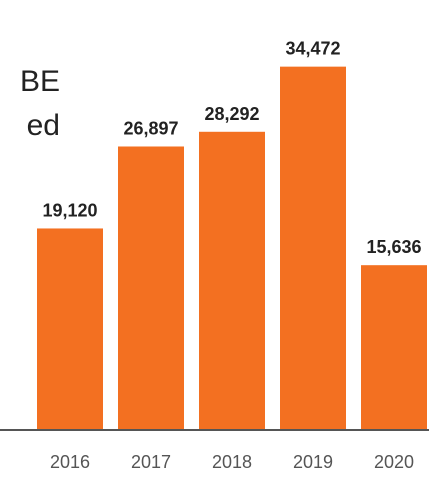  I want to click on title-fragment-line-2: ed, so click(43, 125).